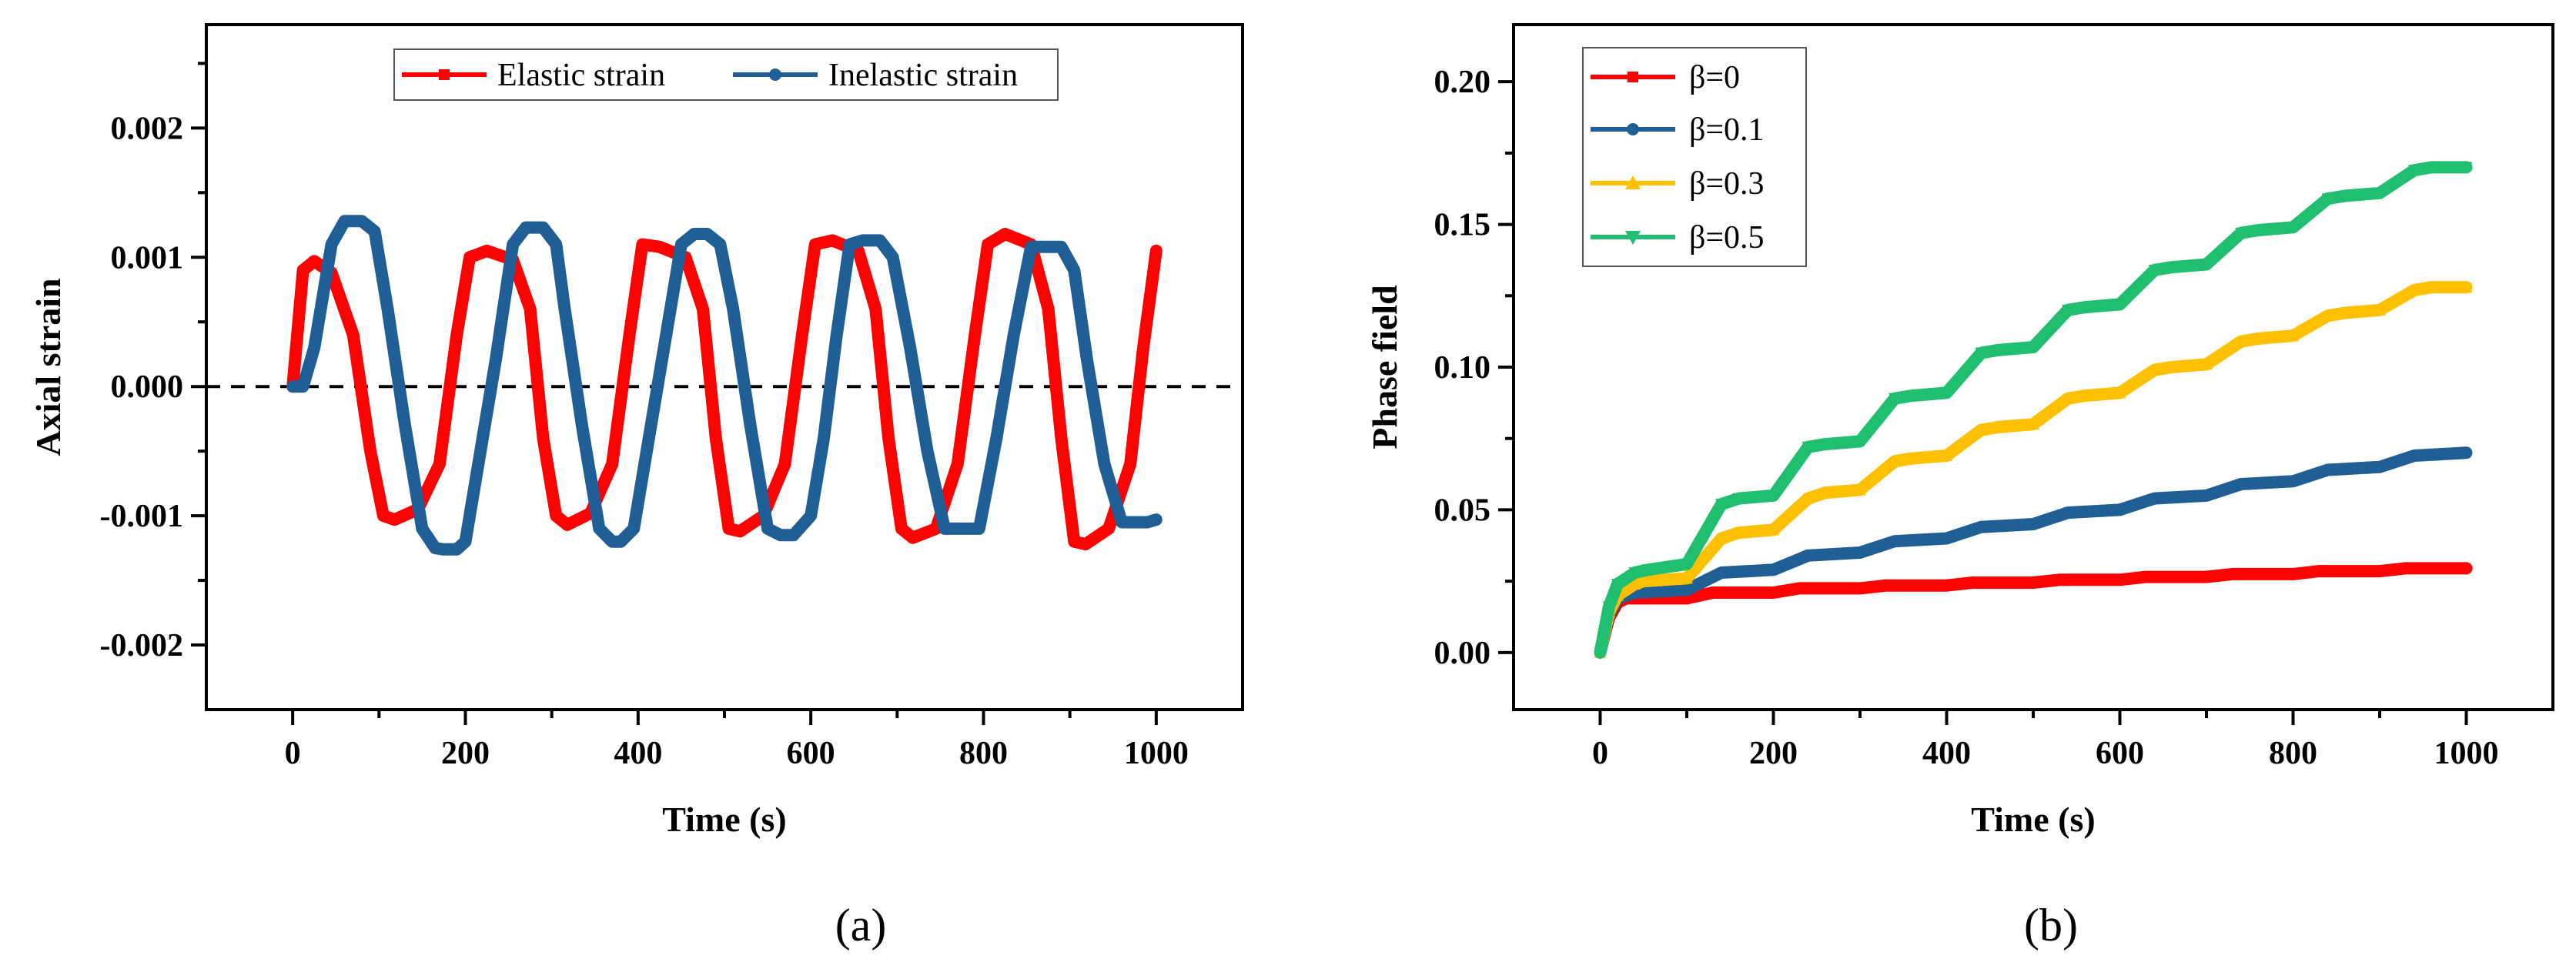  What do you see at coordinates (445, 74) in the screenshot?
I see `legend-marker-elastic-strain` at bounding box center [445, 74].